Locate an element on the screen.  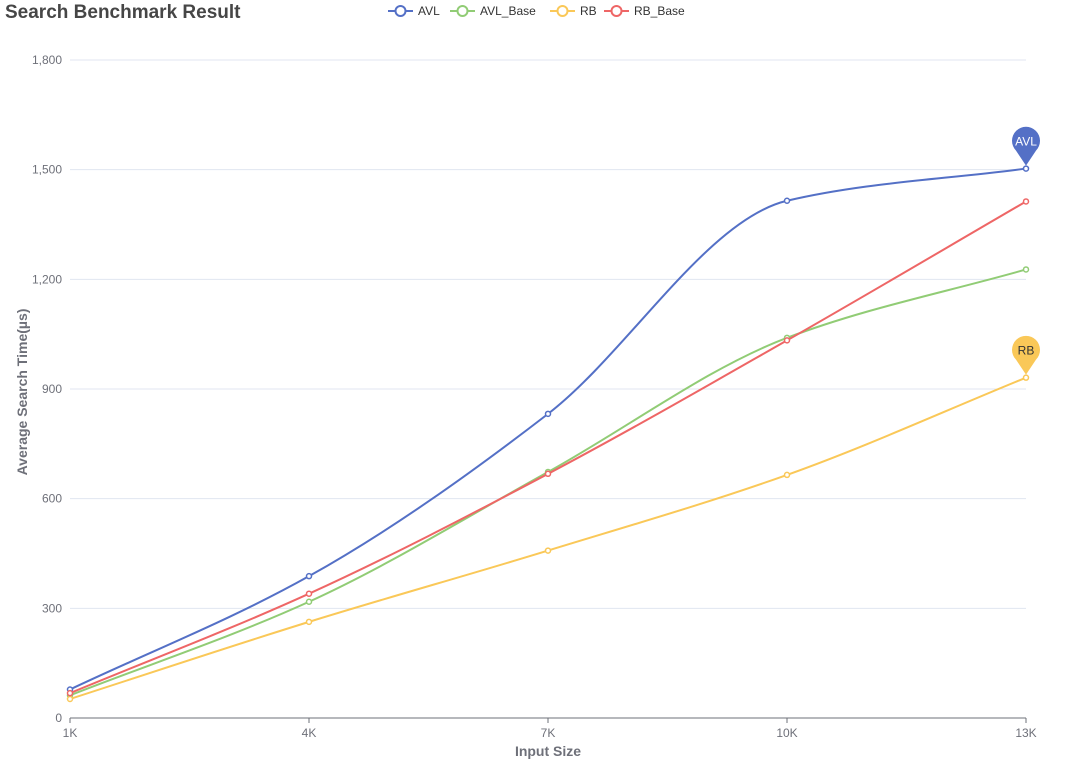
legend-label: RB_Base is located at coordinates (659, 11).